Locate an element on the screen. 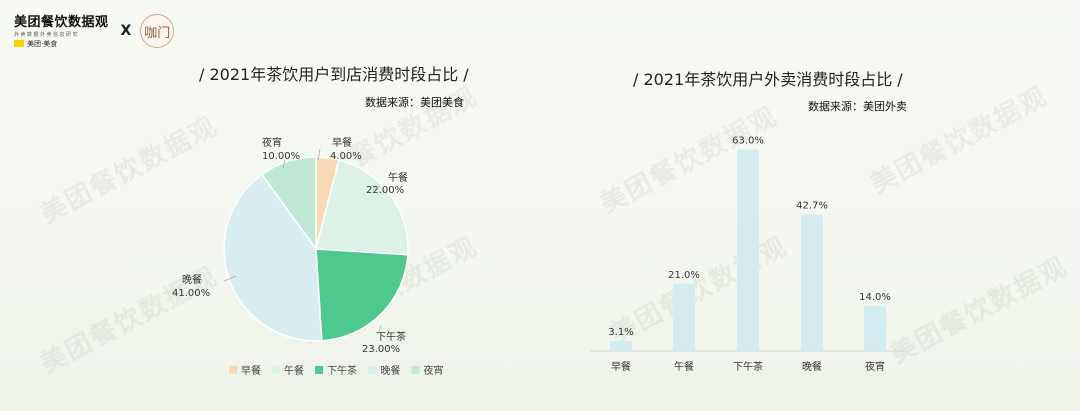 Image resolution: width=1080 pixels, height=411 pixels. header: 美团餐饮数据观 外卖数据外卖信息研究 美团·美食 X 咖门 is located at coordinates (94, 31).